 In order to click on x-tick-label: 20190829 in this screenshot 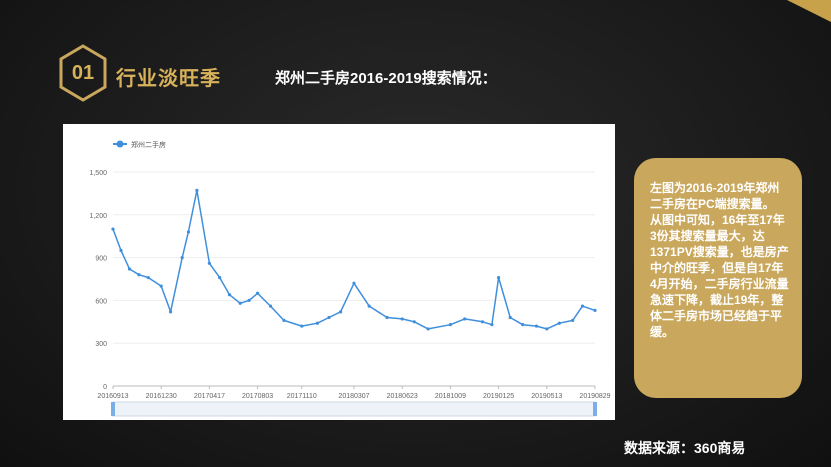, I will do `click(594, 396)`.